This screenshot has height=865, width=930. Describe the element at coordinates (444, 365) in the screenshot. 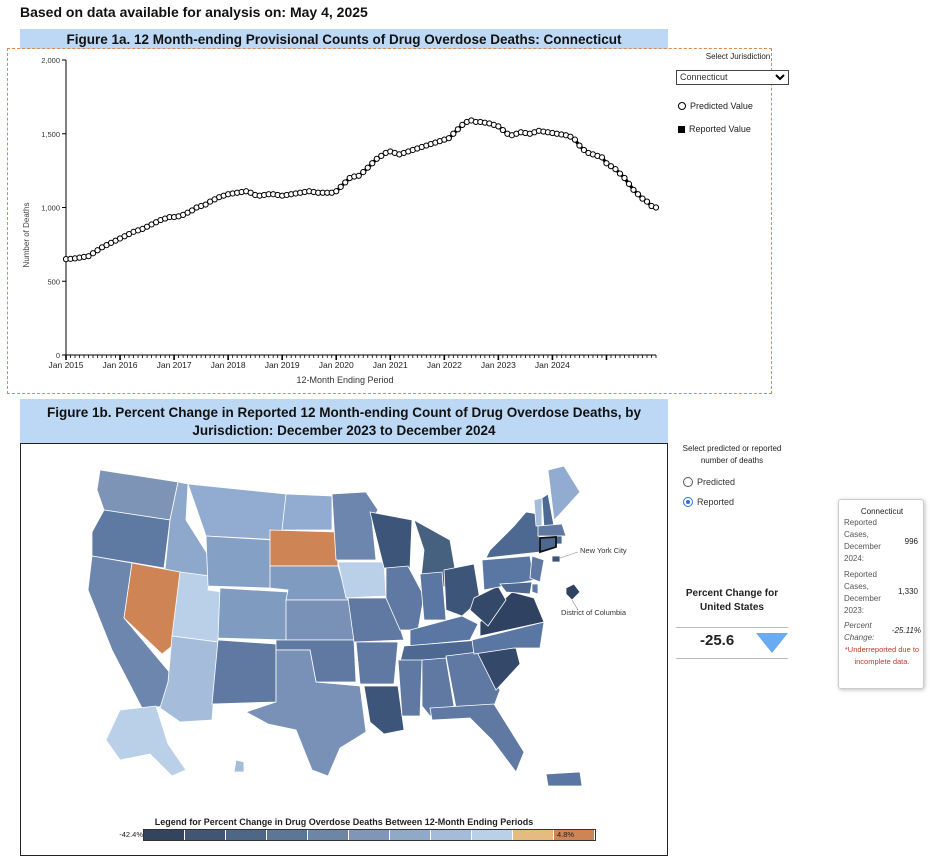

I see `x-tick-label: Jan 2022` at that location.